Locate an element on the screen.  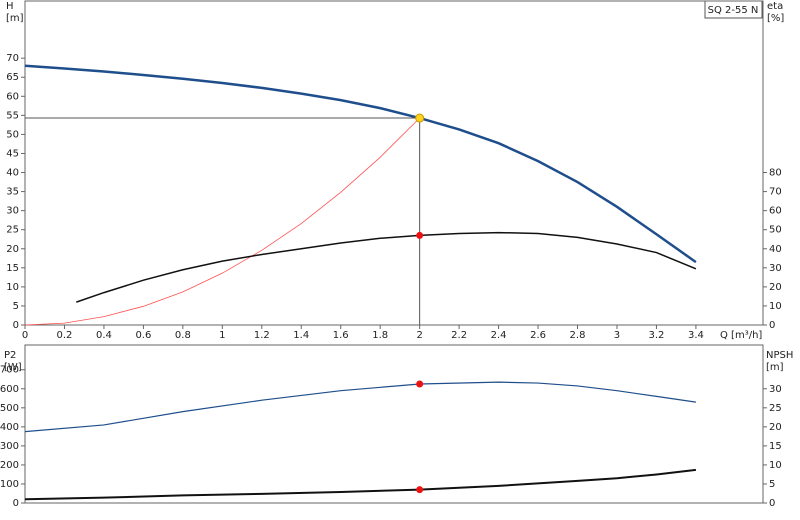
y-label: H is located at coordinates (10, 6).